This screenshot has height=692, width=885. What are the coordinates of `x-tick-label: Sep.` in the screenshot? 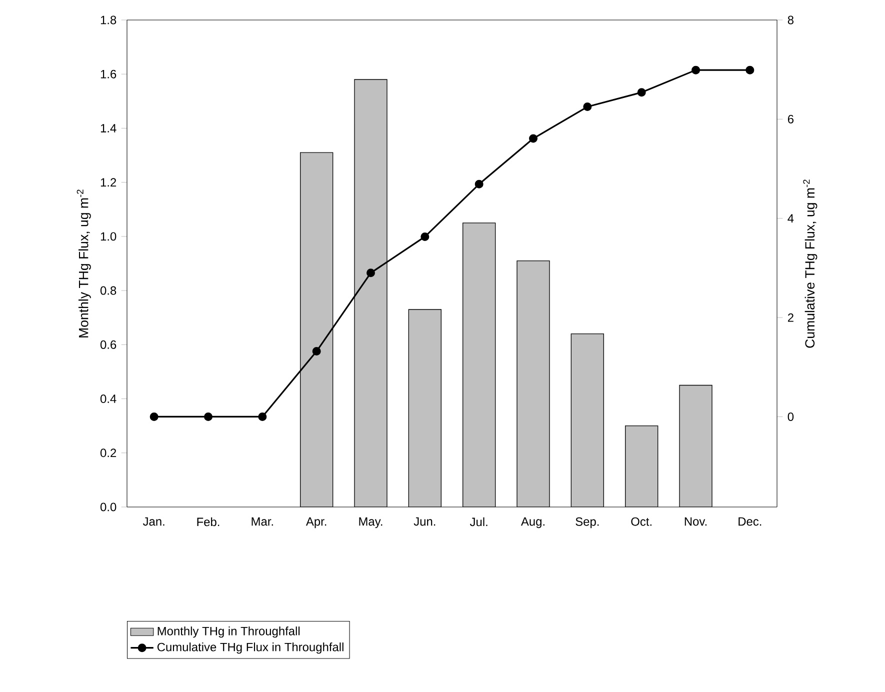 It's located at (587, 522).